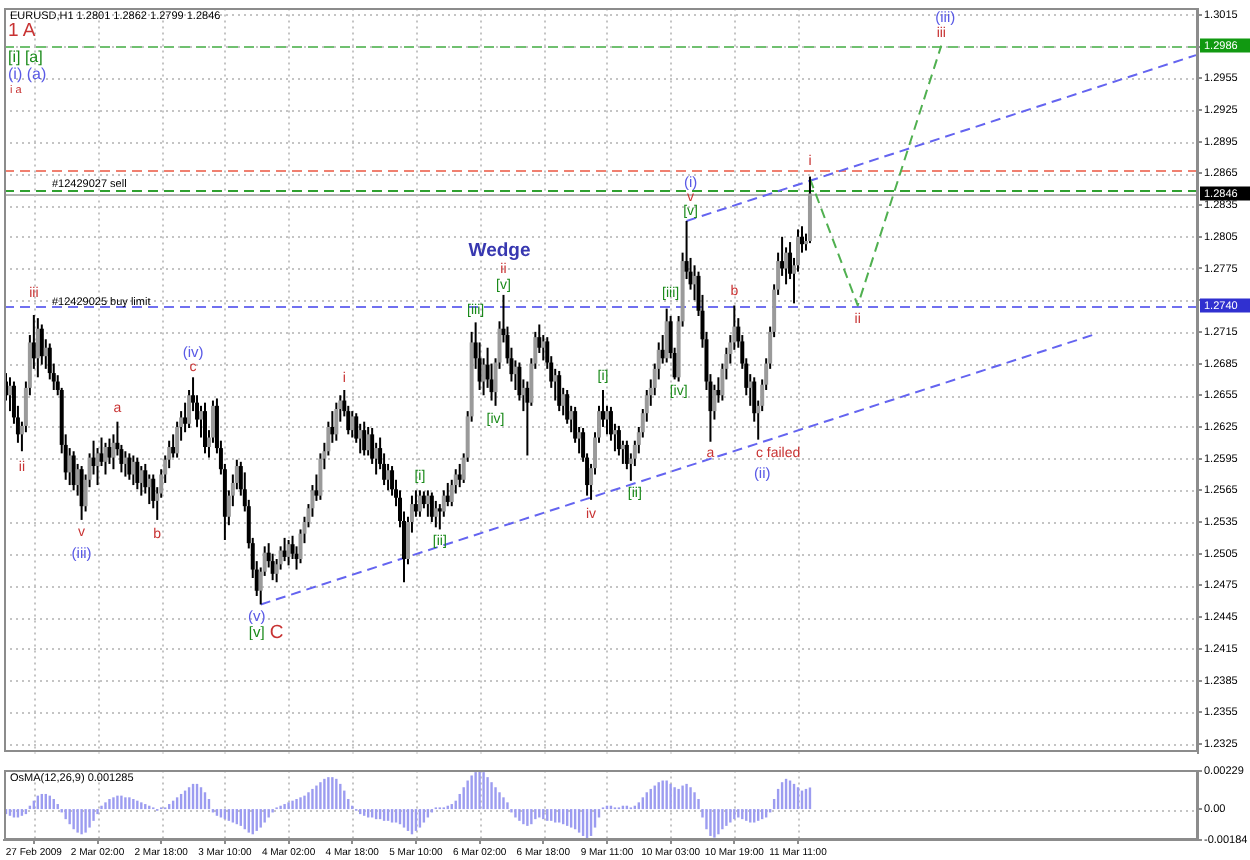  What do you see at coordinates (499, 251) in the screenshot?
I see `annotation: Wedge` at bounding box center [499, 251].